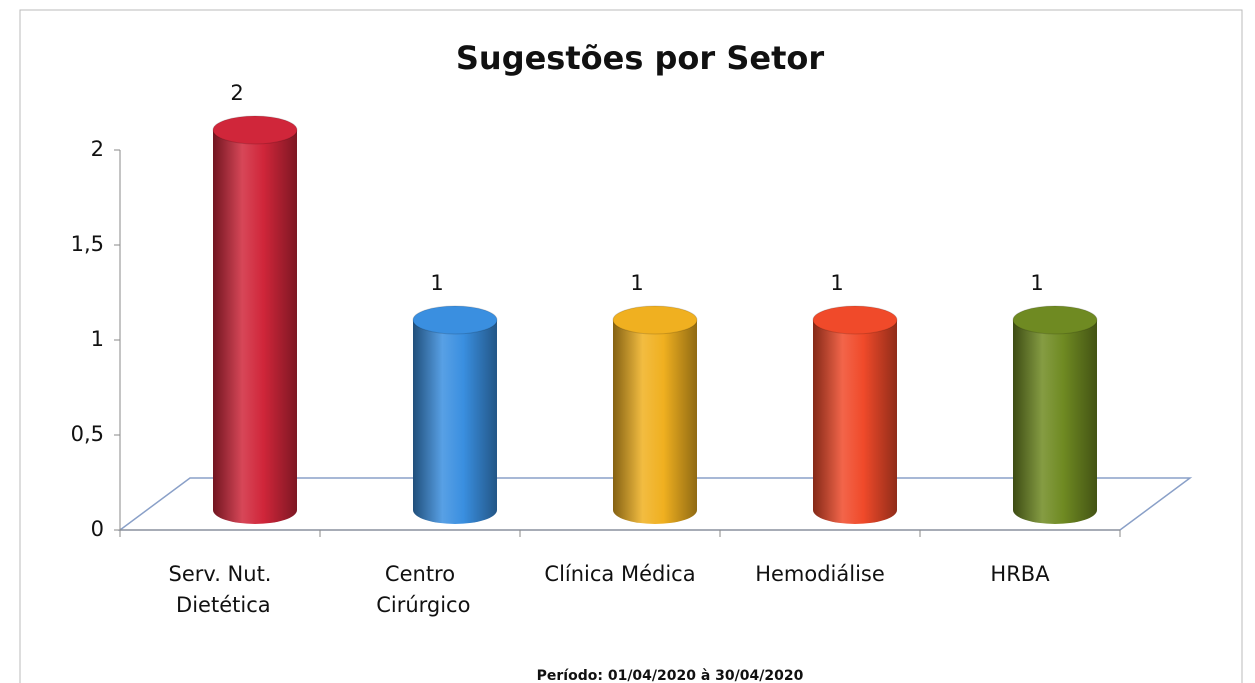  I want to click on y-tick-label: 0, so click(97, 529).